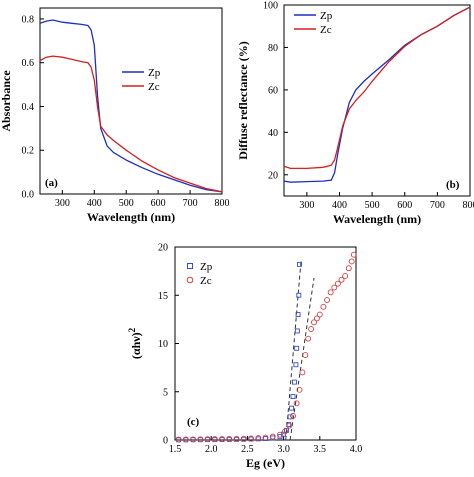  I want to click on y-tick-label: 0.8, so click(28, 19).